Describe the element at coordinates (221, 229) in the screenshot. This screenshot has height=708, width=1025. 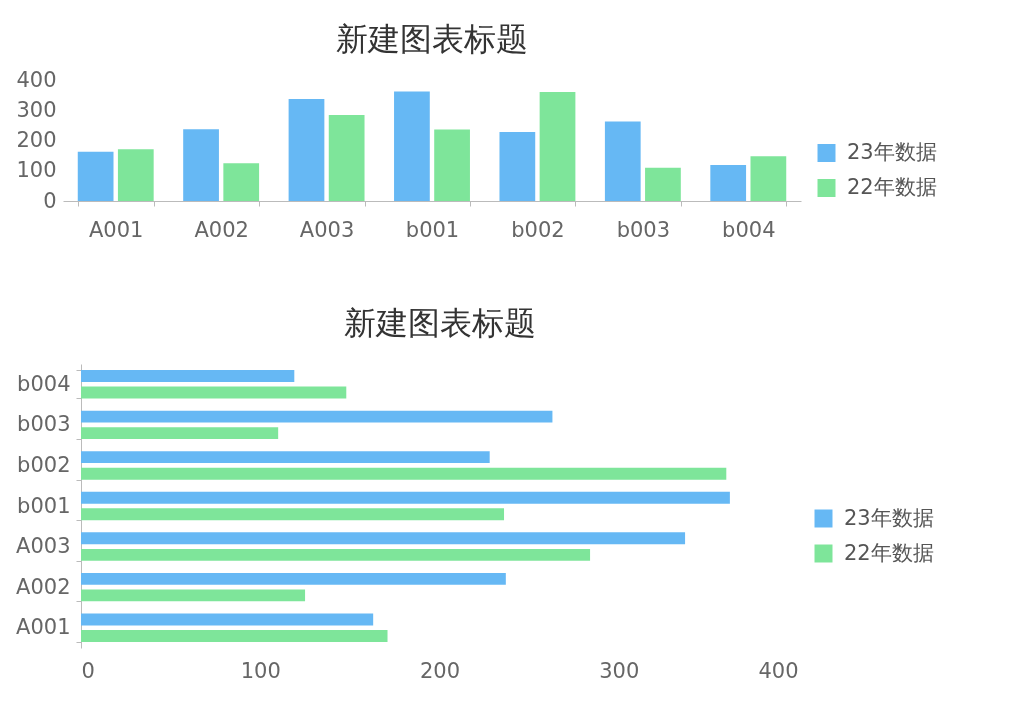
I see `x-tick-label: A002` at that location.